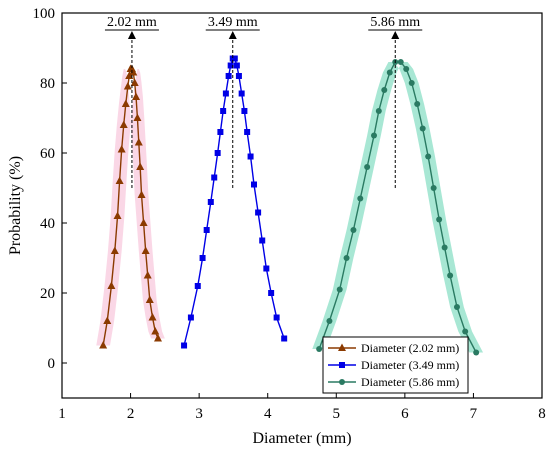 This screenshot has height=455, width=550. Describe the element at coordinates (233, 22) in the screenshot. I see `peak-label: 3.49 mm` at that location.